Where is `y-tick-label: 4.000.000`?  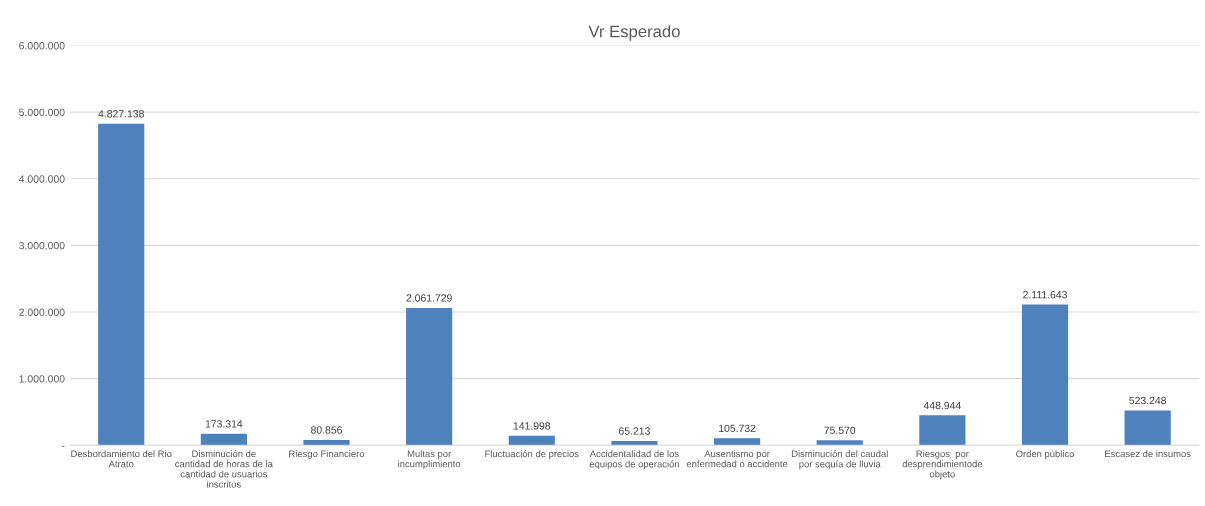
y-tick-label: 4.000.000 is located at coordinates (41, 179).